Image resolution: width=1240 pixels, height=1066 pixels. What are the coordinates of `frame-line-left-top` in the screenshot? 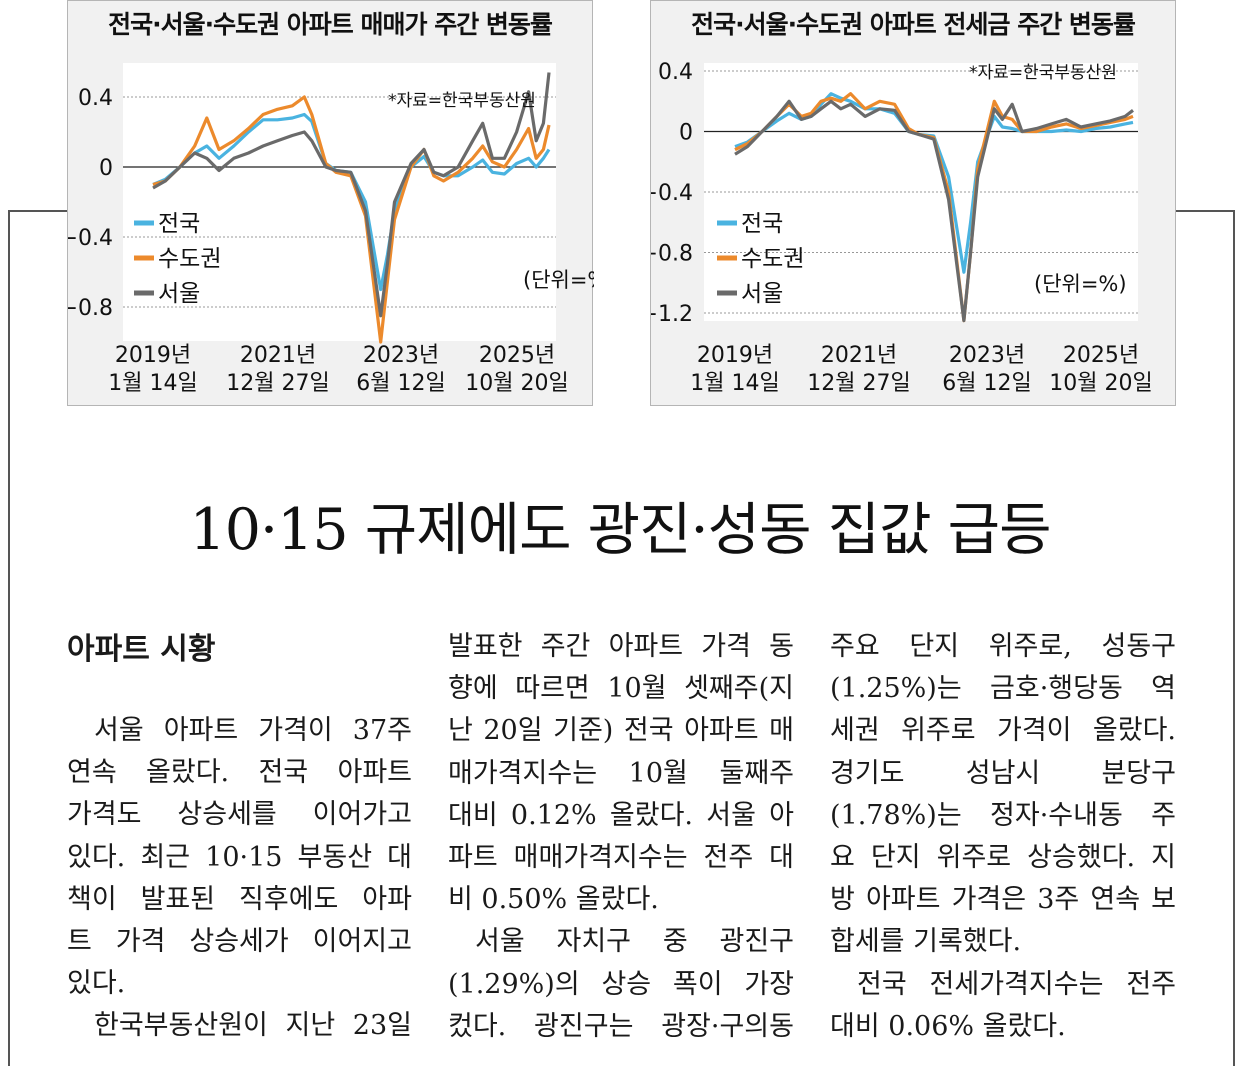 It's located at (37, 211).